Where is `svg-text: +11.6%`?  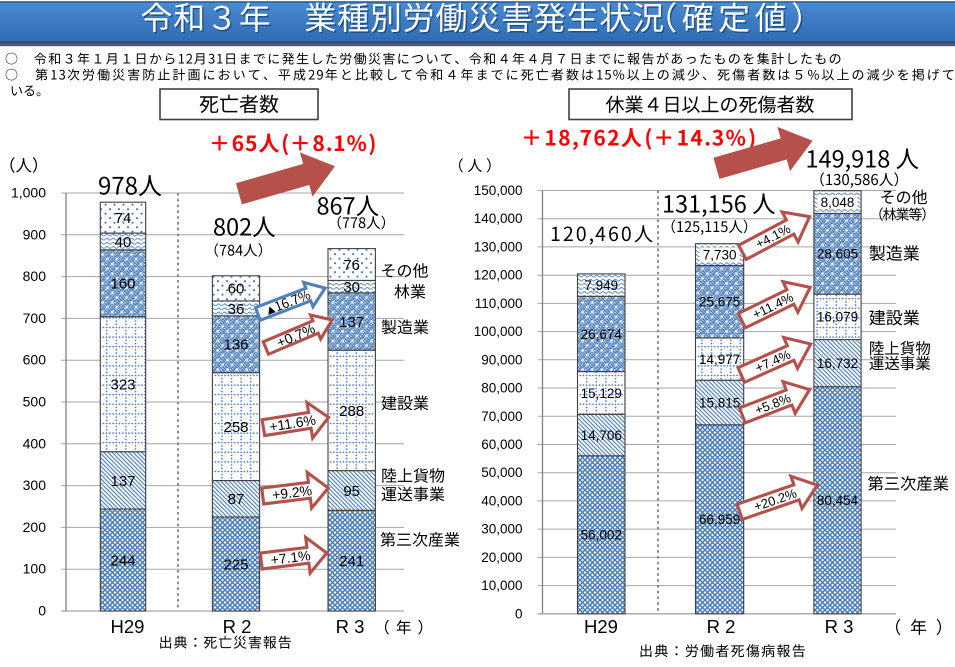 svg-text: +11.6% is located at coordinates (292, 423).